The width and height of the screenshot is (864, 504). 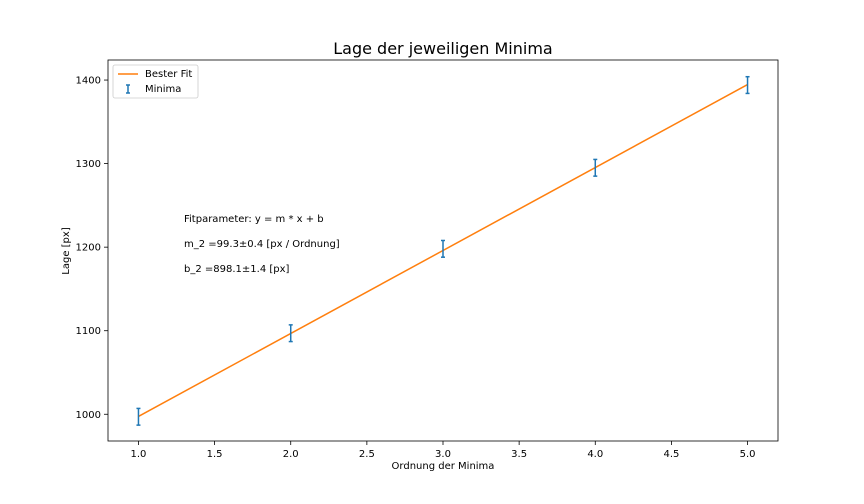 What do you see at coordinates (595, 454) in the screenshot?
I see `x-tick-label: 4.0` at bounding box center [595, 454].